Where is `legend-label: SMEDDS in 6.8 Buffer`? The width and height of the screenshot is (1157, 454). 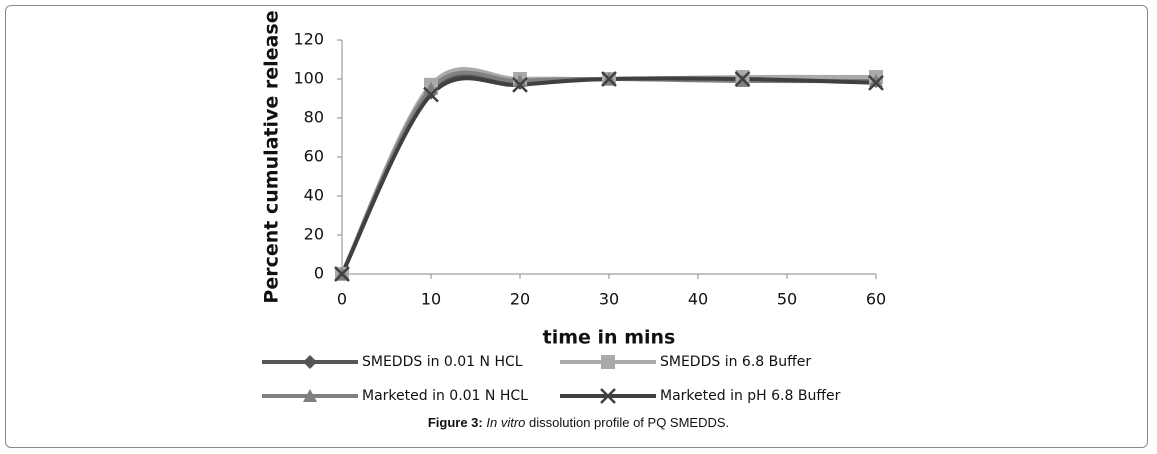
legend-label: SMEDDS in 6.8 Buffer is located at coordinates (735, 362).